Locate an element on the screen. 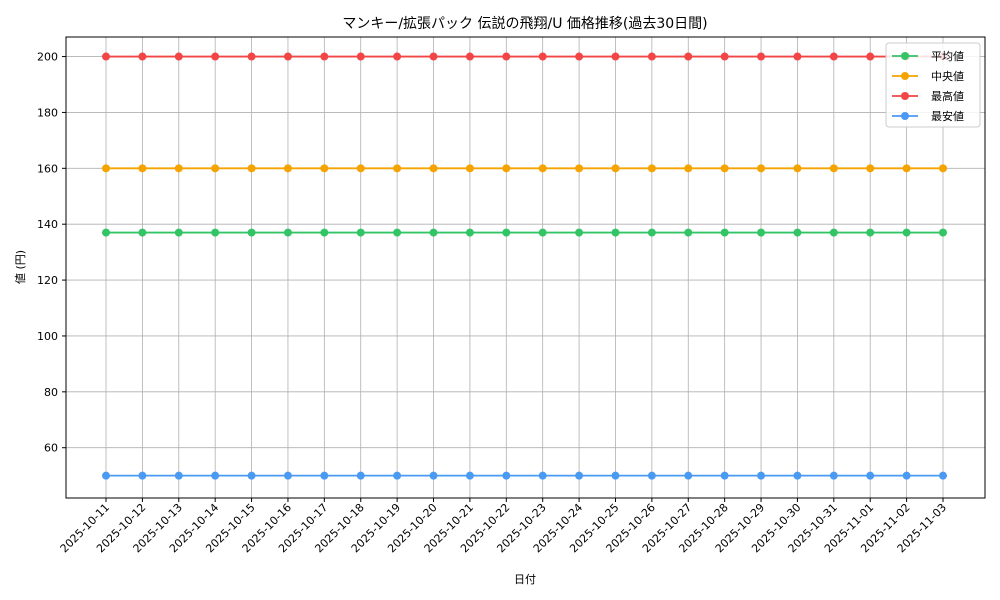 The height and width of the screenshot is (600, 1000). legend-entry-label: 最高値 is located at coordinates (947, 96).